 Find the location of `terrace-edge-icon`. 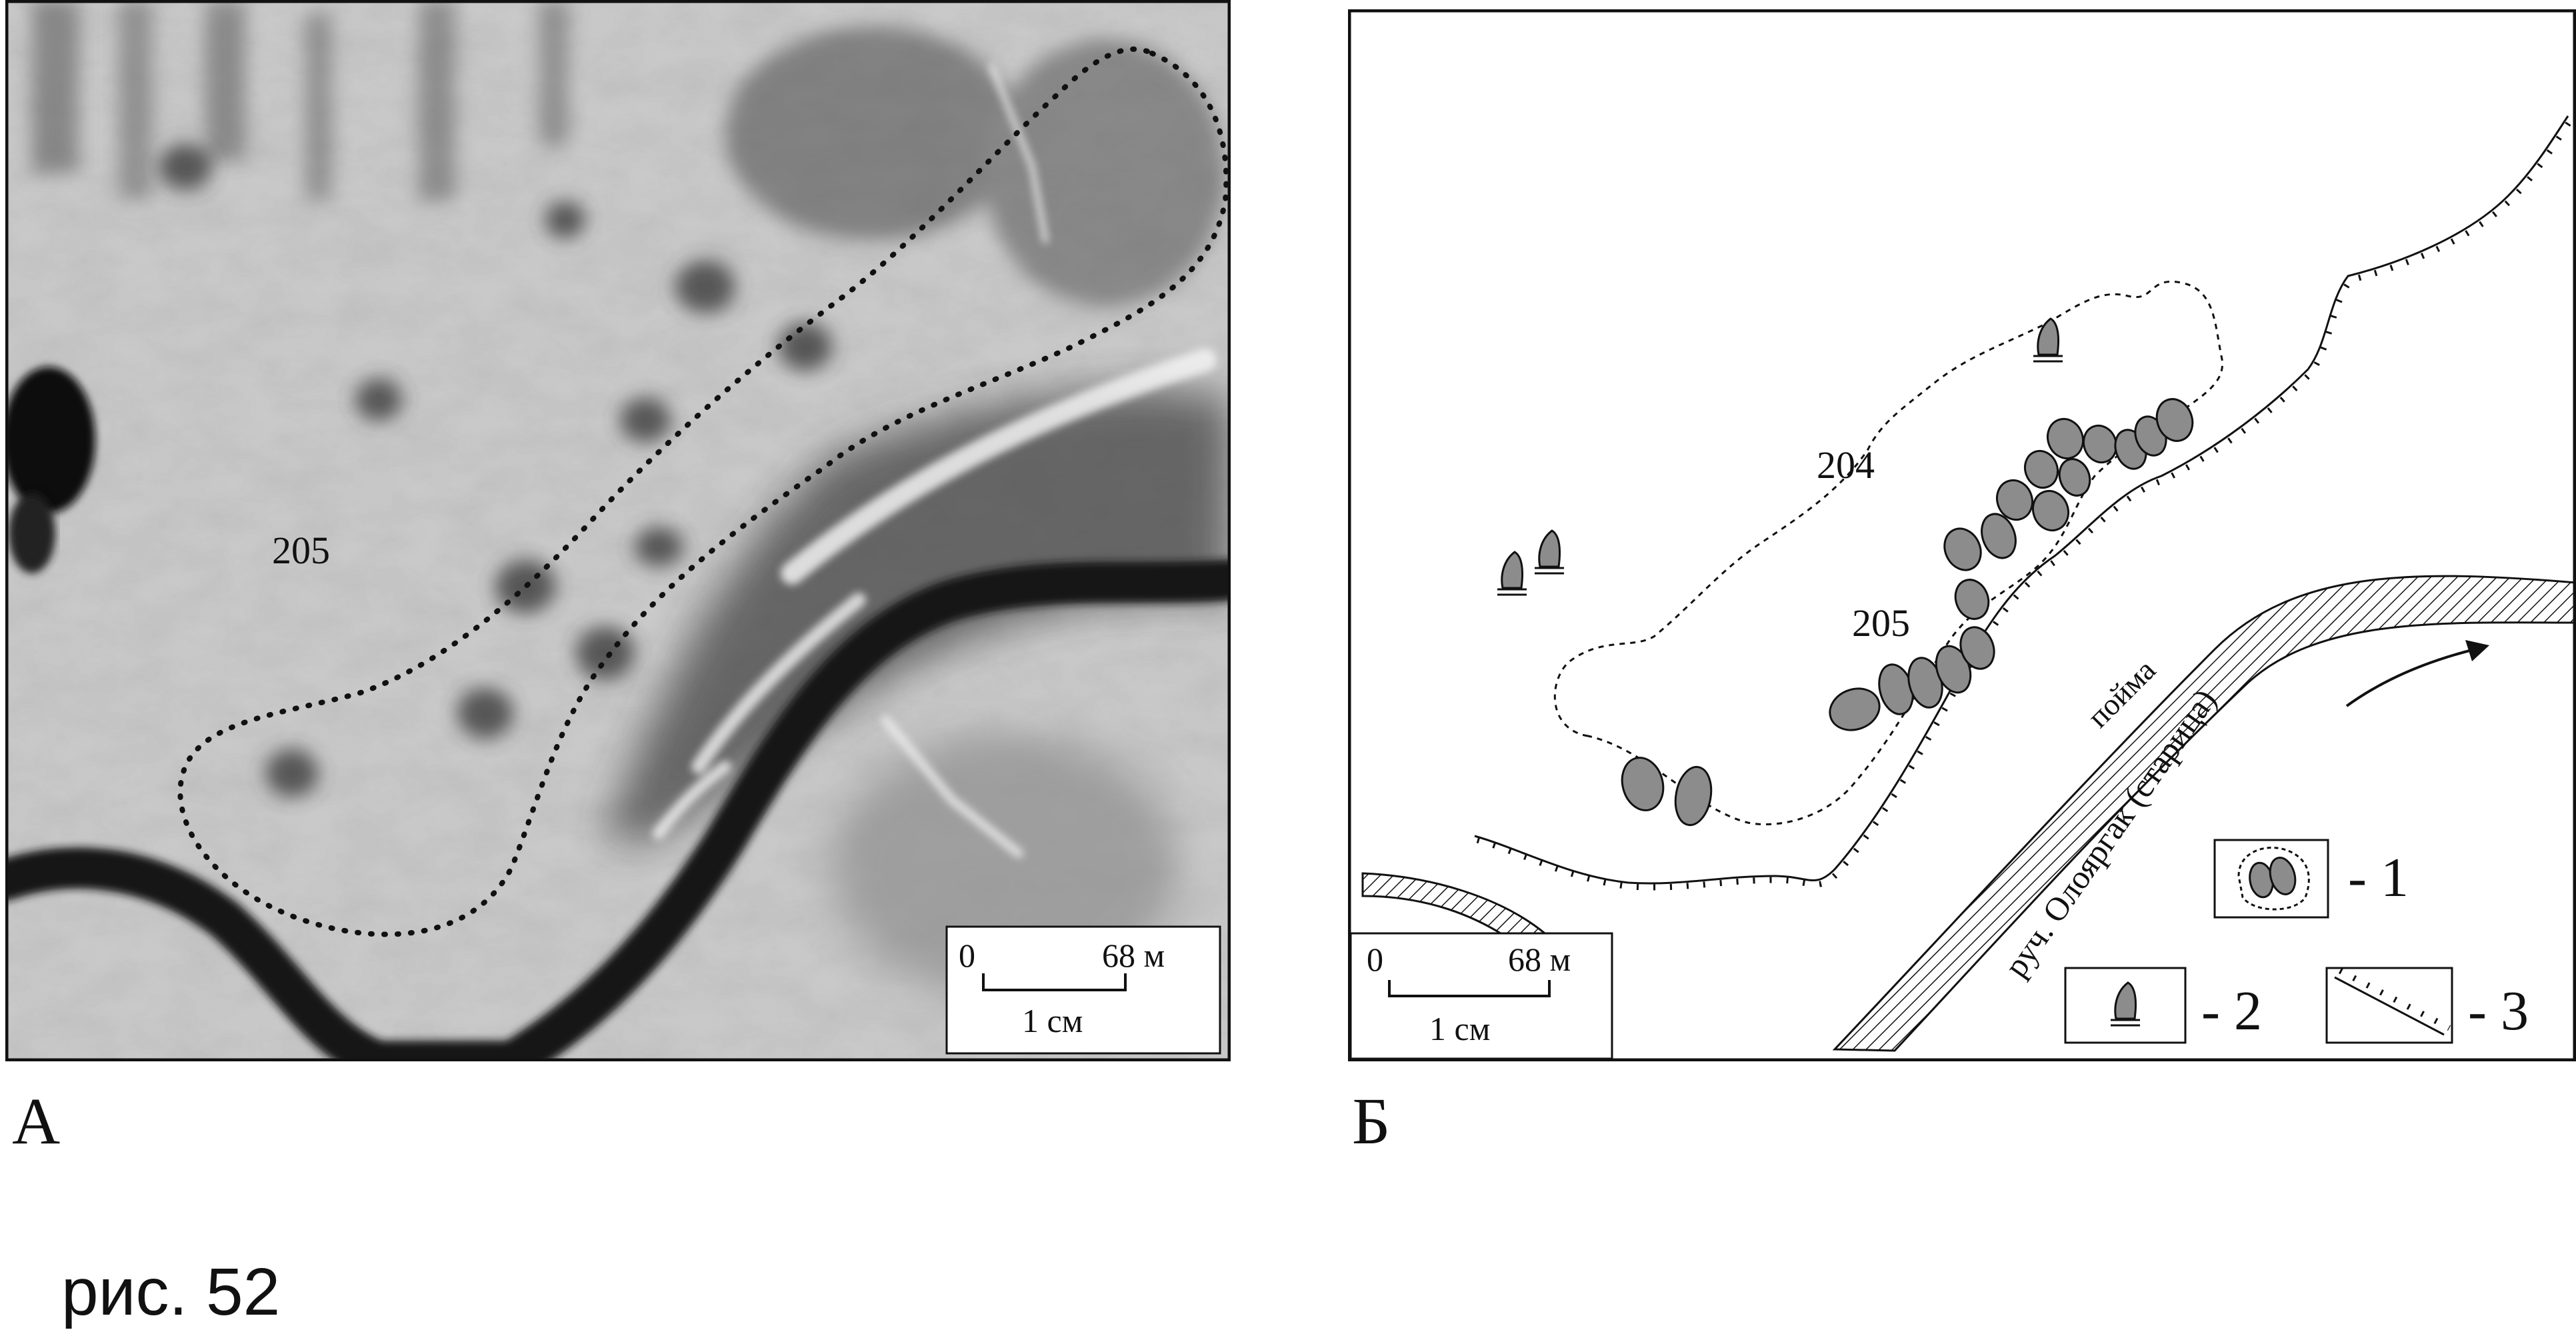

terrace-edge-icon is located at coordinates (2392, 1002).